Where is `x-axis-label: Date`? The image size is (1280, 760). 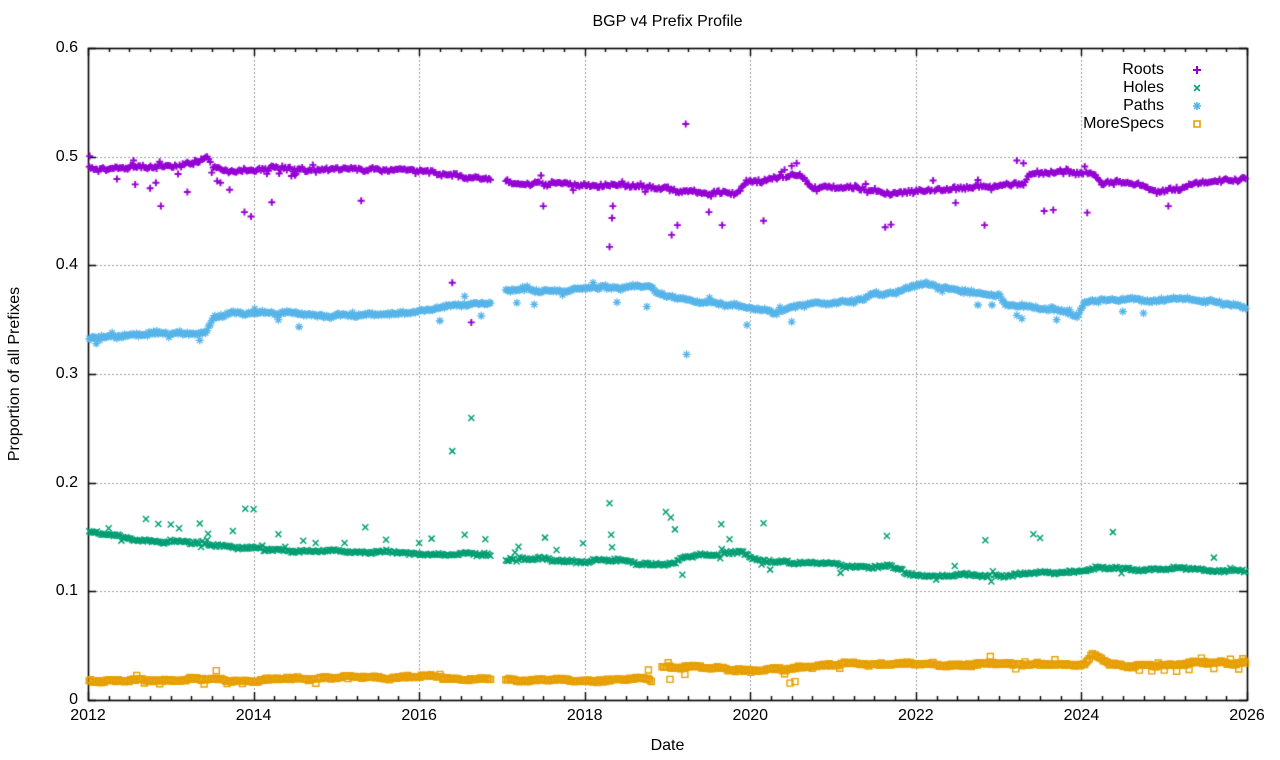 x-axis-label: Date is located at coordinates (667, 745).